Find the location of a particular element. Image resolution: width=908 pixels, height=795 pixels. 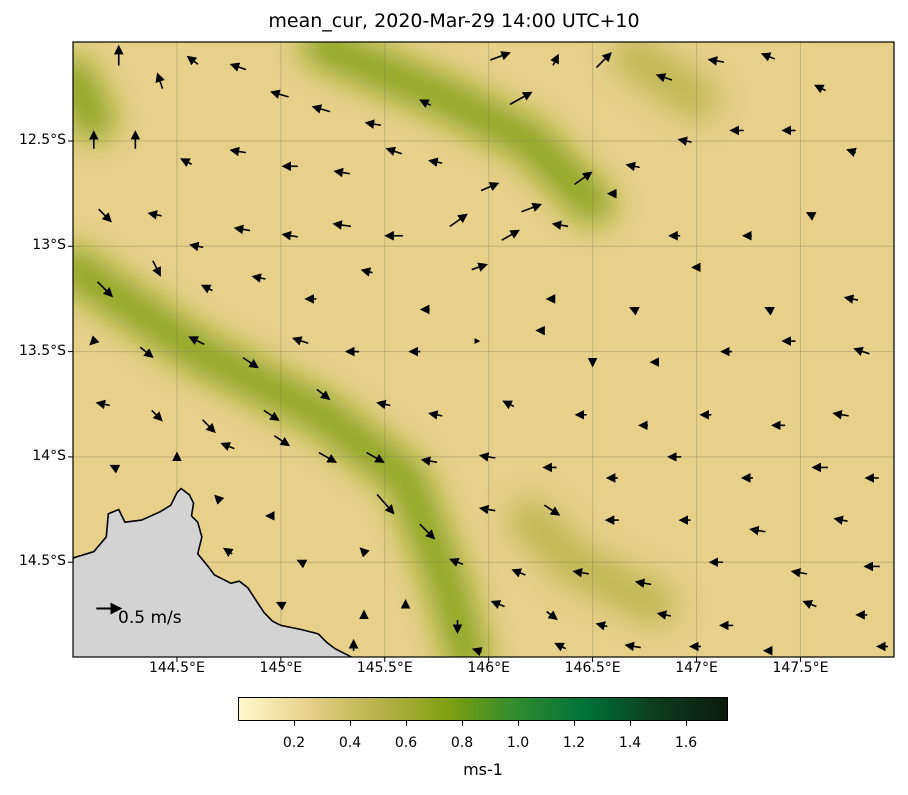

colorbar is located at coordinates (483, 709).